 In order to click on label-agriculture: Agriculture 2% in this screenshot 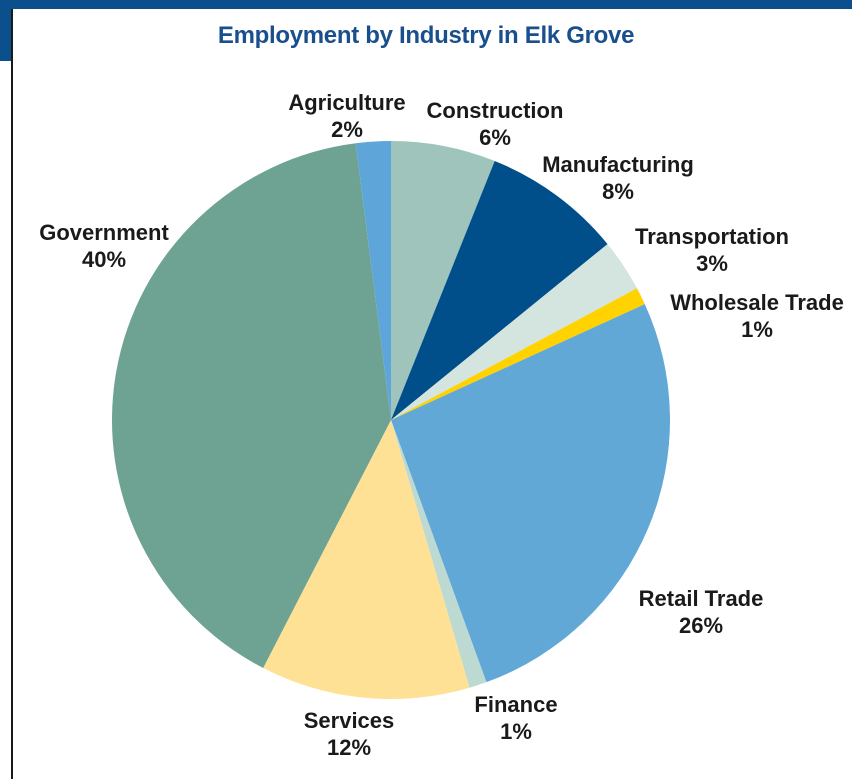, I will do `click(346, 116)`.